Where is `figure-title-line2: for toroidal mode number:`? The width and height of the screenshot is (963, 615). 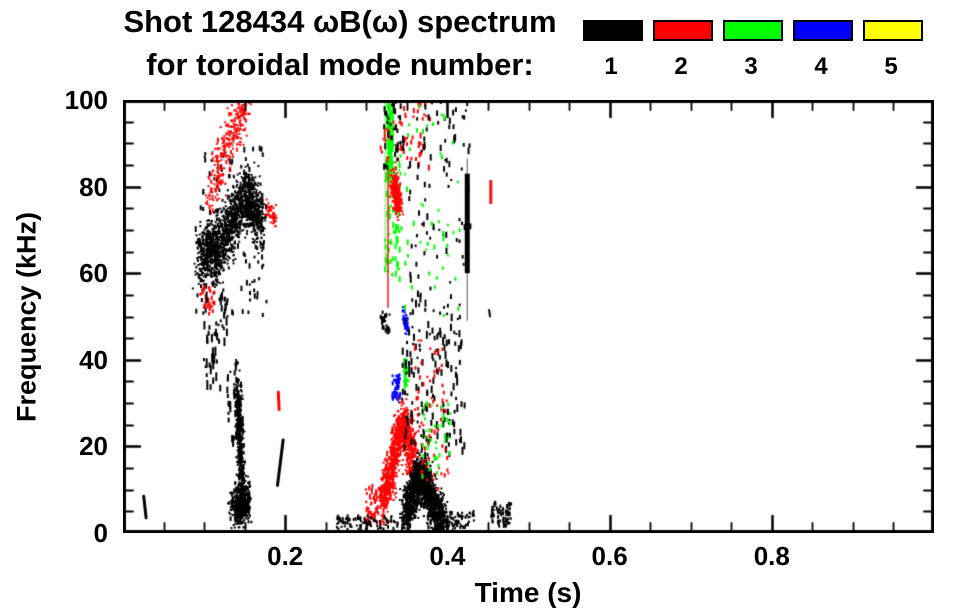
figure-title-line2: for toroidal mode number: is located at coordinates (340, 64).